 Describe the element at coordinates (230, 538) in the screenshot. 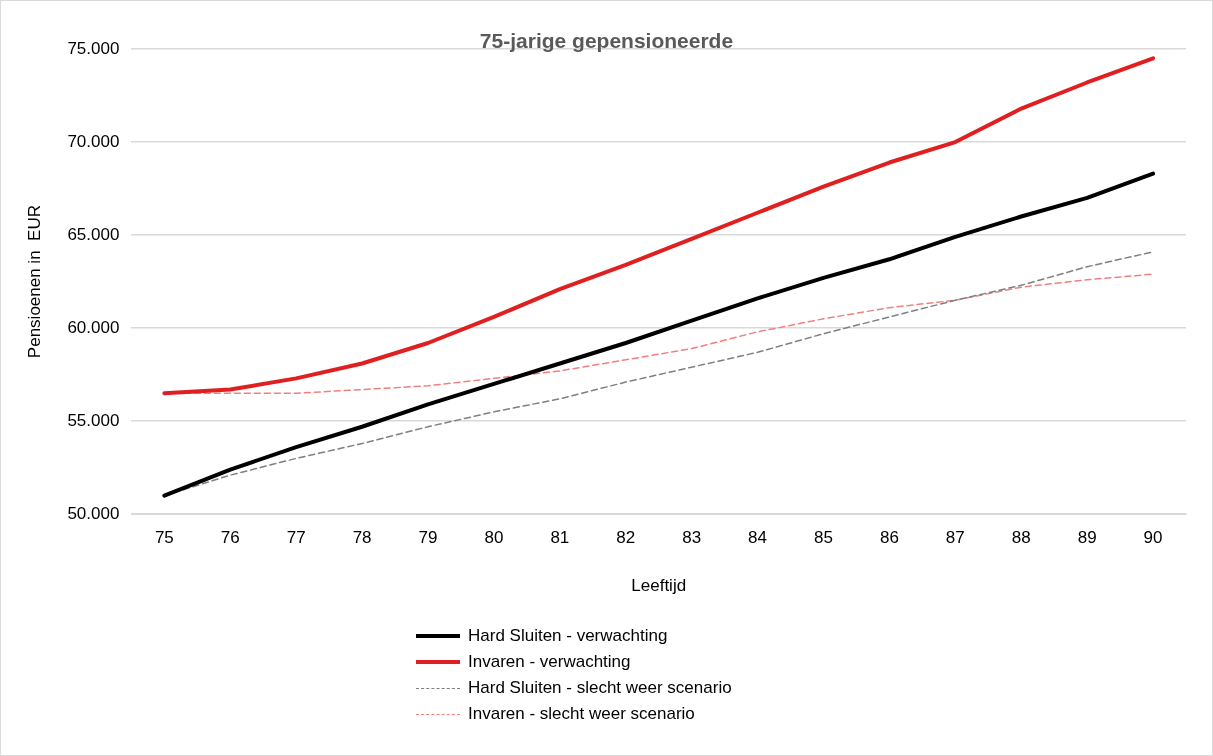

I see `x-tick-label: 76` at that location.